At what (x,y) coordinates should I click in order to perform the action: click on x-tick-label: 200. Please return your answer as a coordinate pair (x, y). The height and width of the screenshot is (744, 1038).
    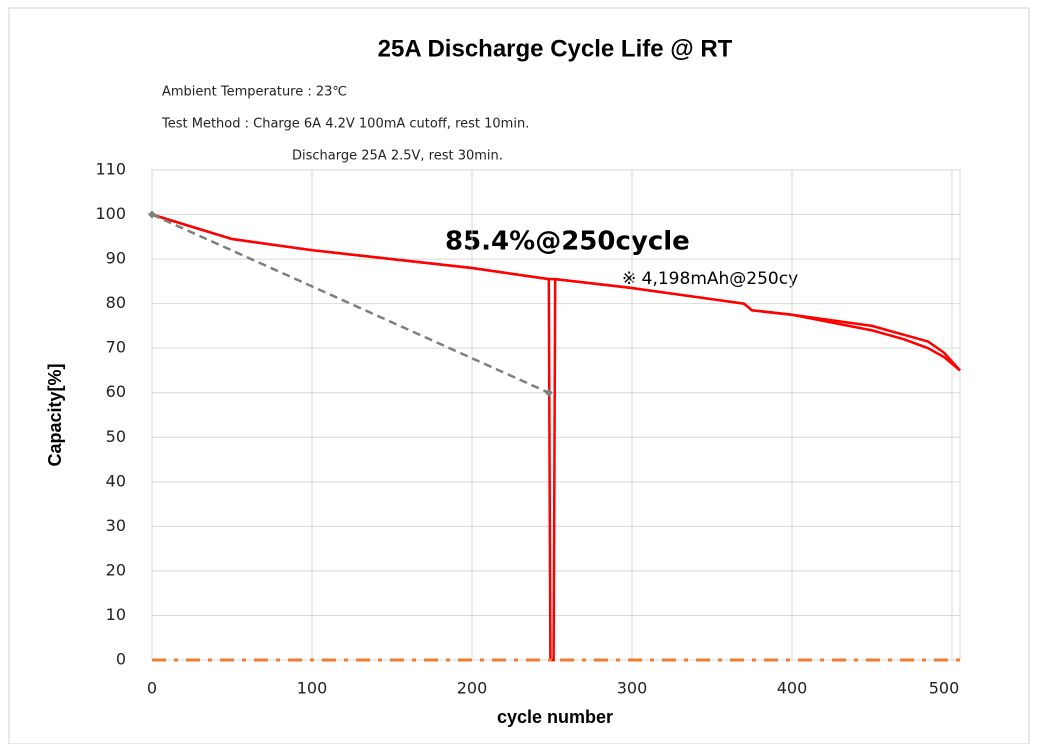
    Looking at the image, I should click on (472, 688).